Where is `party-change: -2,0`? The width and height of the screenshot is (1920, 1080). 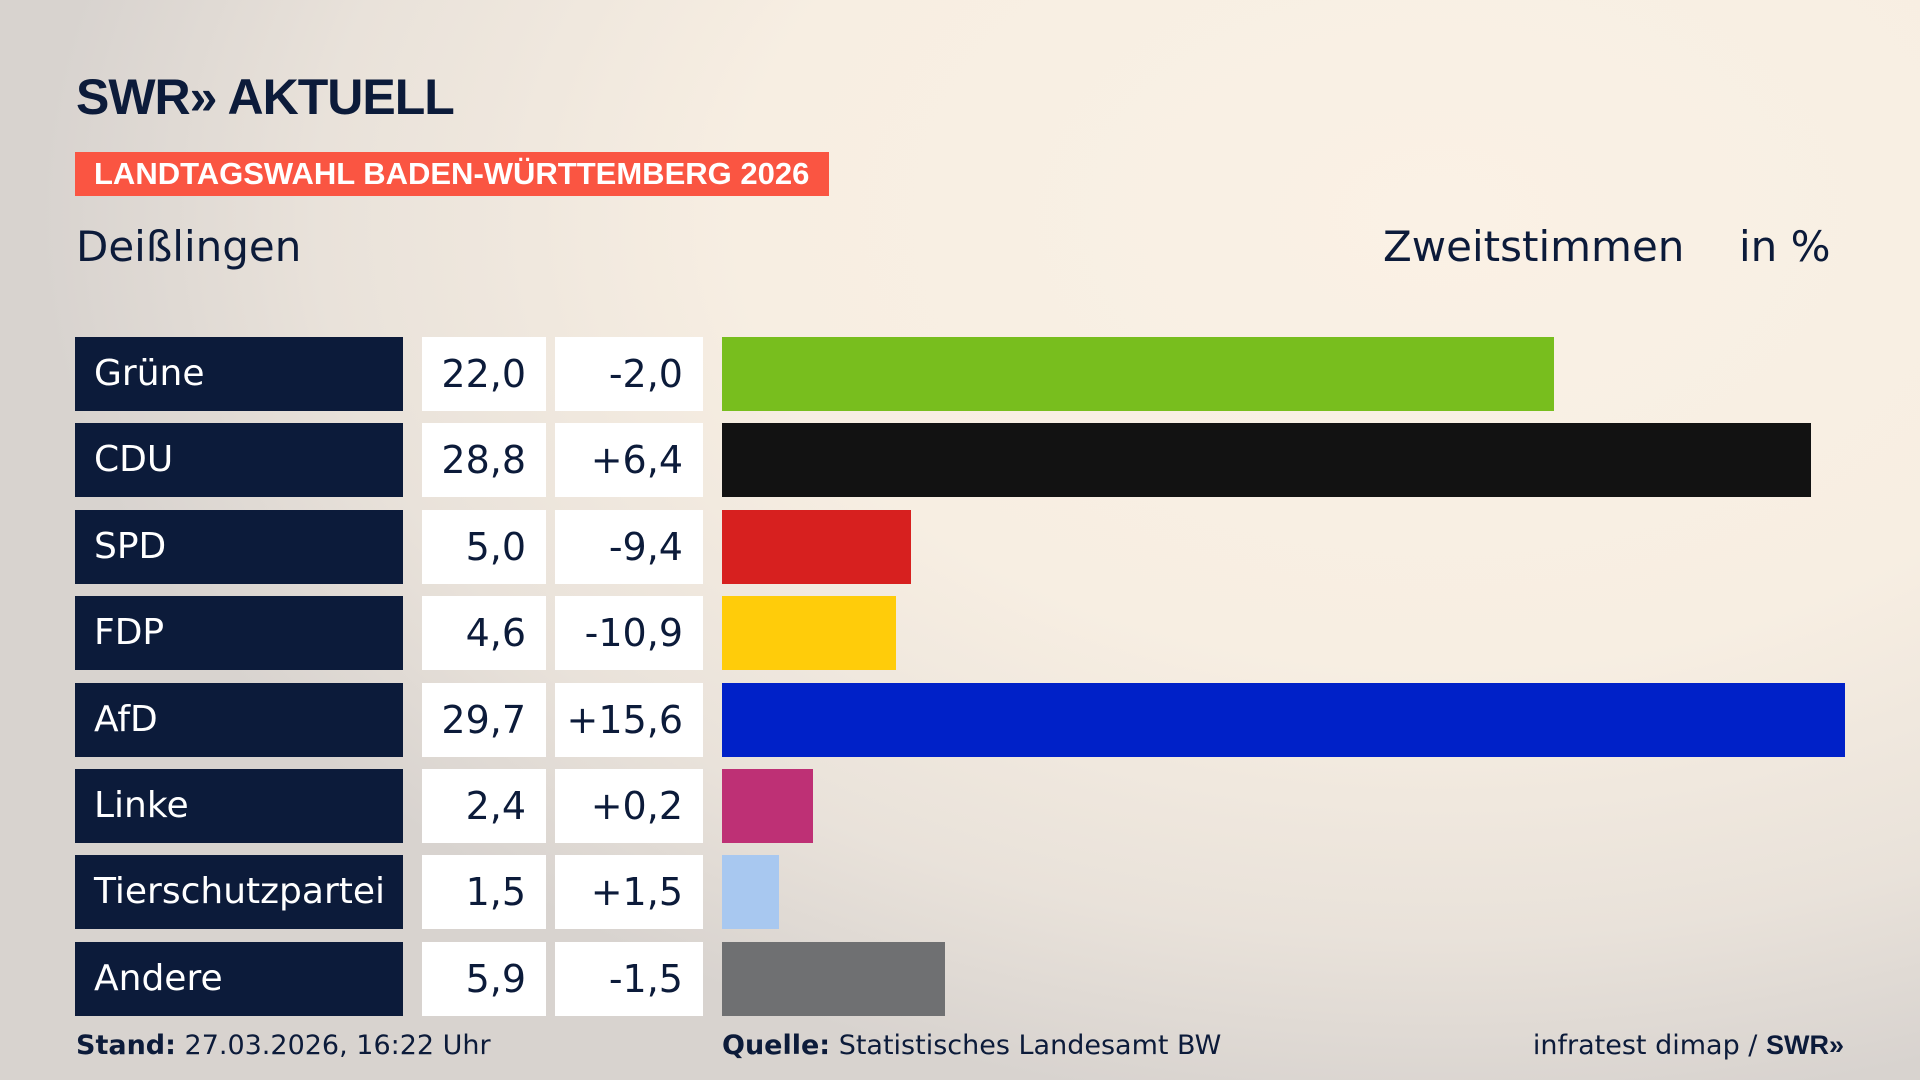
party-change: -2,0 is located at coordinates (629, 374).